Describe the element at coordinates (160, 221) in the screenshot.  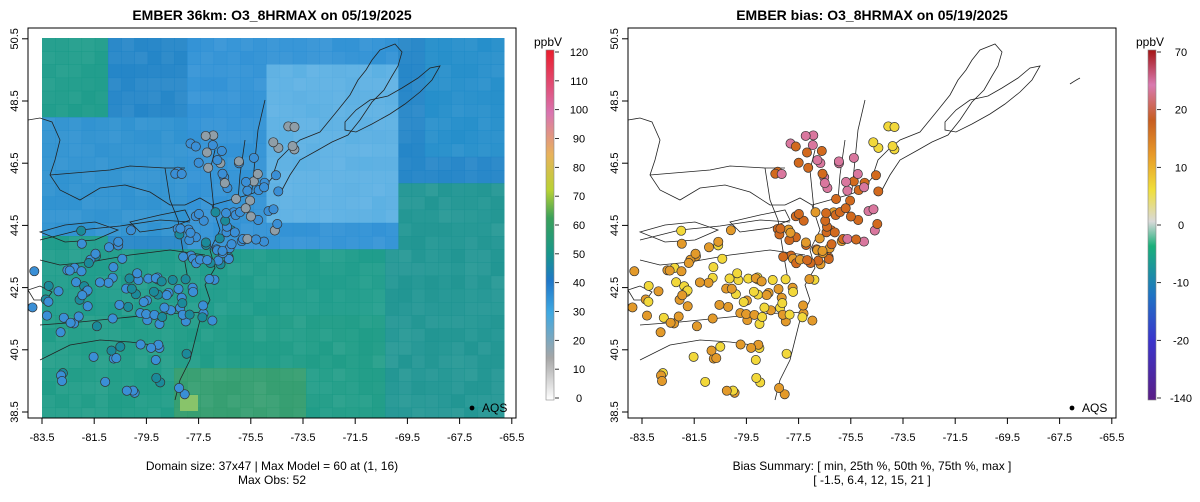
I see `great-lake` at that location.